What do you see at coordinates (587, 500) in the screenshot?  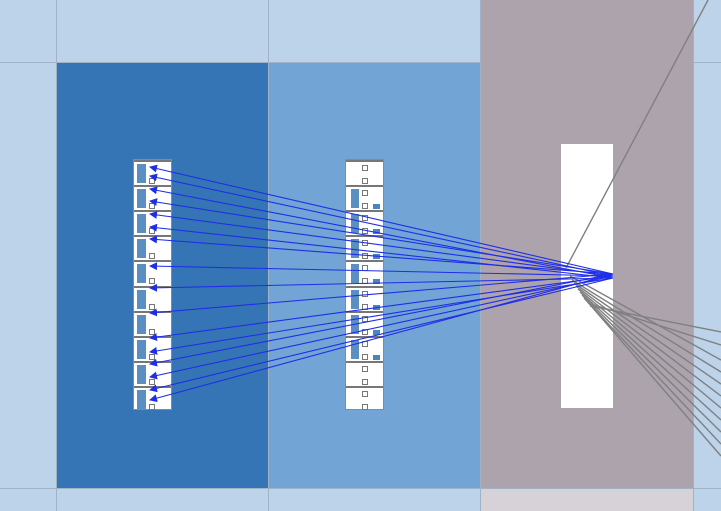 I see `panel-right-footer` at bounding box center [587, 500].